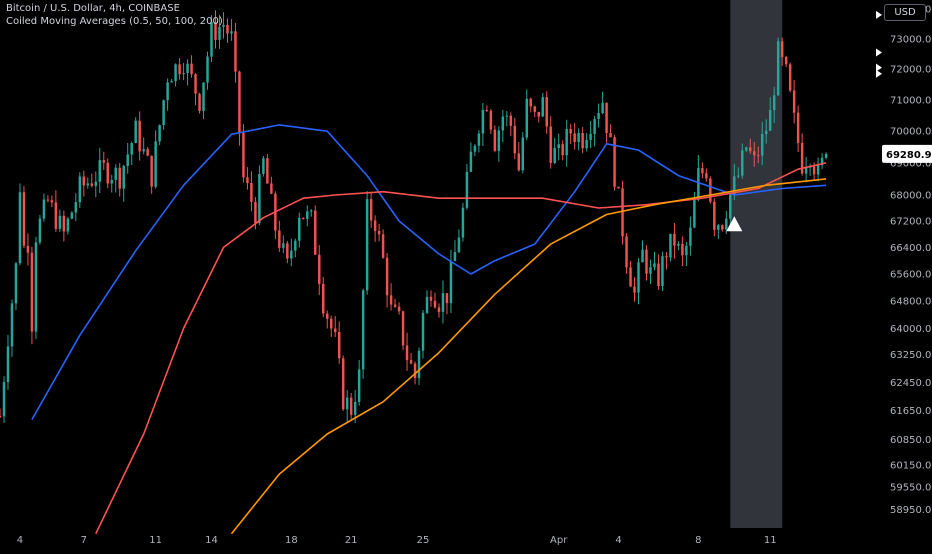  I want to click on y-axis-tick-label: 71000.00, so click(911, 100).